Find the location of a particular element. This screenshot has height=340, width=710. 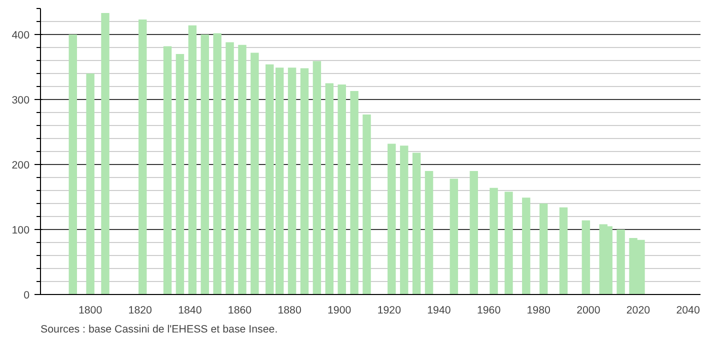

x-tick-label: 1940 is located at coordinates (439, 310).